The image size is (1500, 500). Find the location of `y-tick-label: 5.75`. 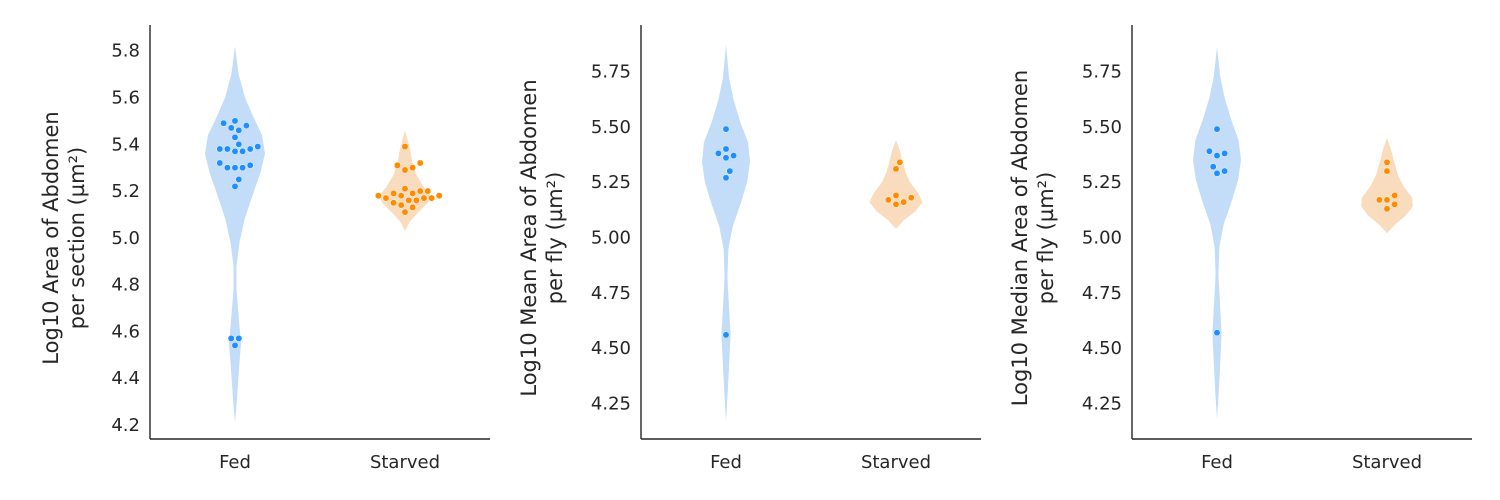

y-tick-label: 5.75 is located at coordinates (611, 71).